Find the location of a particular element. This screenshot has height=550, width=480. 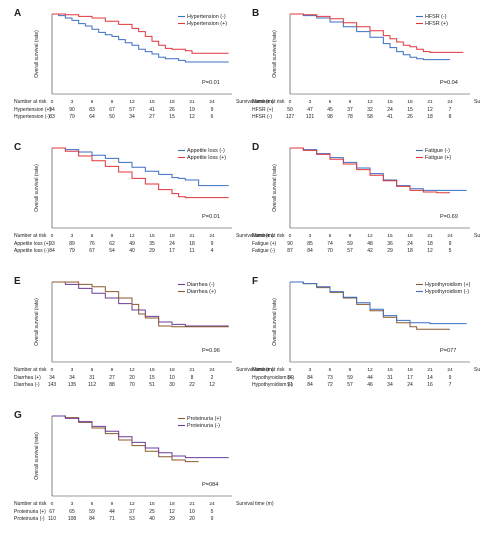

risk-count: 6 is located at coordinates (212, 117).